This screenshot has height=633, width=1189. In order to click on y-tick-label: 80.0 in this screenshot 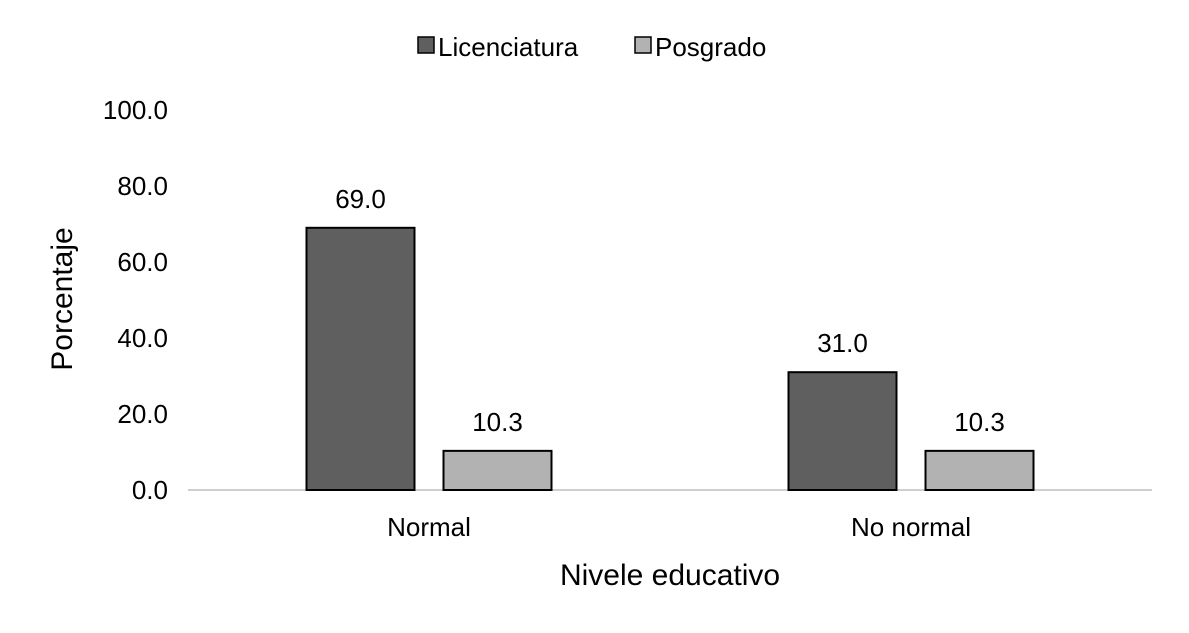, I will do `click(142, 186)`.